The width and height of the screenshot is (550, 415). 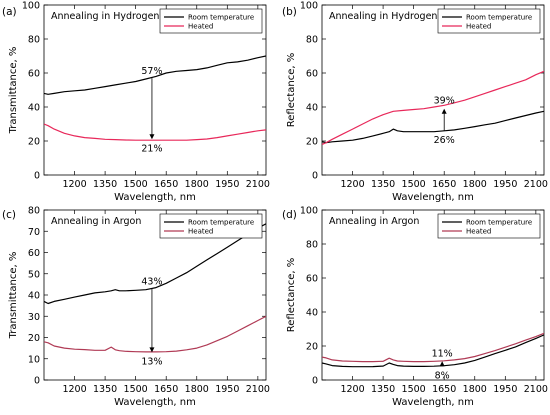 I want to click on change-arrow-group: 43% 13%, so click(x=151, y=322).